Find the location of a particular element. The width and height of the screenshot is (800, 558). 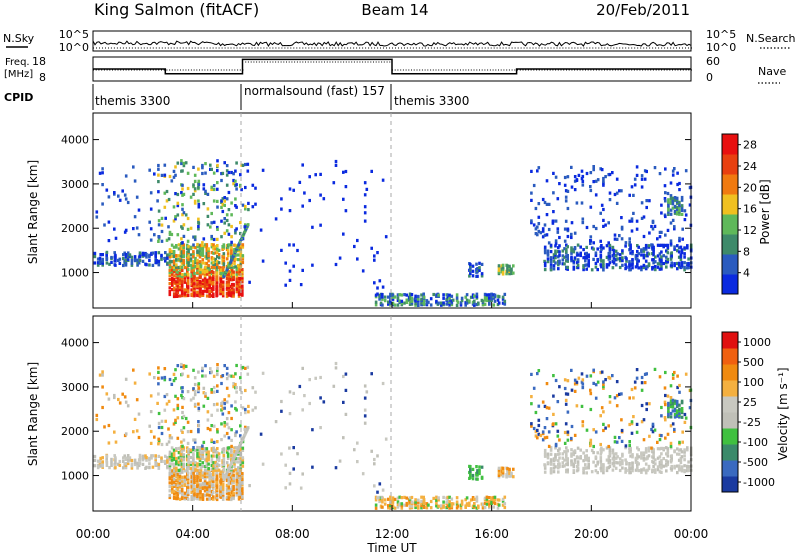

x-tick-label: 16:00 is located at coordinates (491, 534).